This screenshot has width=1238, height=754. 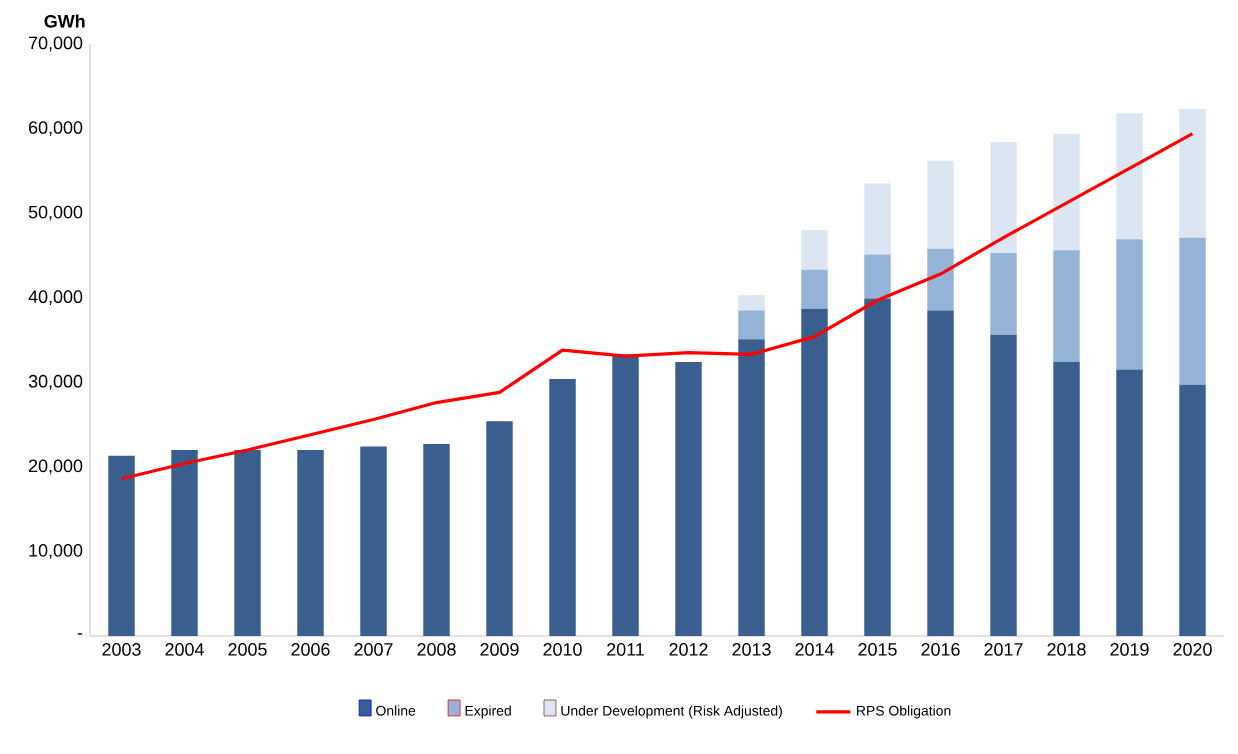 I want to click on x-tick-label: 2009, so click(x=499, y=649).